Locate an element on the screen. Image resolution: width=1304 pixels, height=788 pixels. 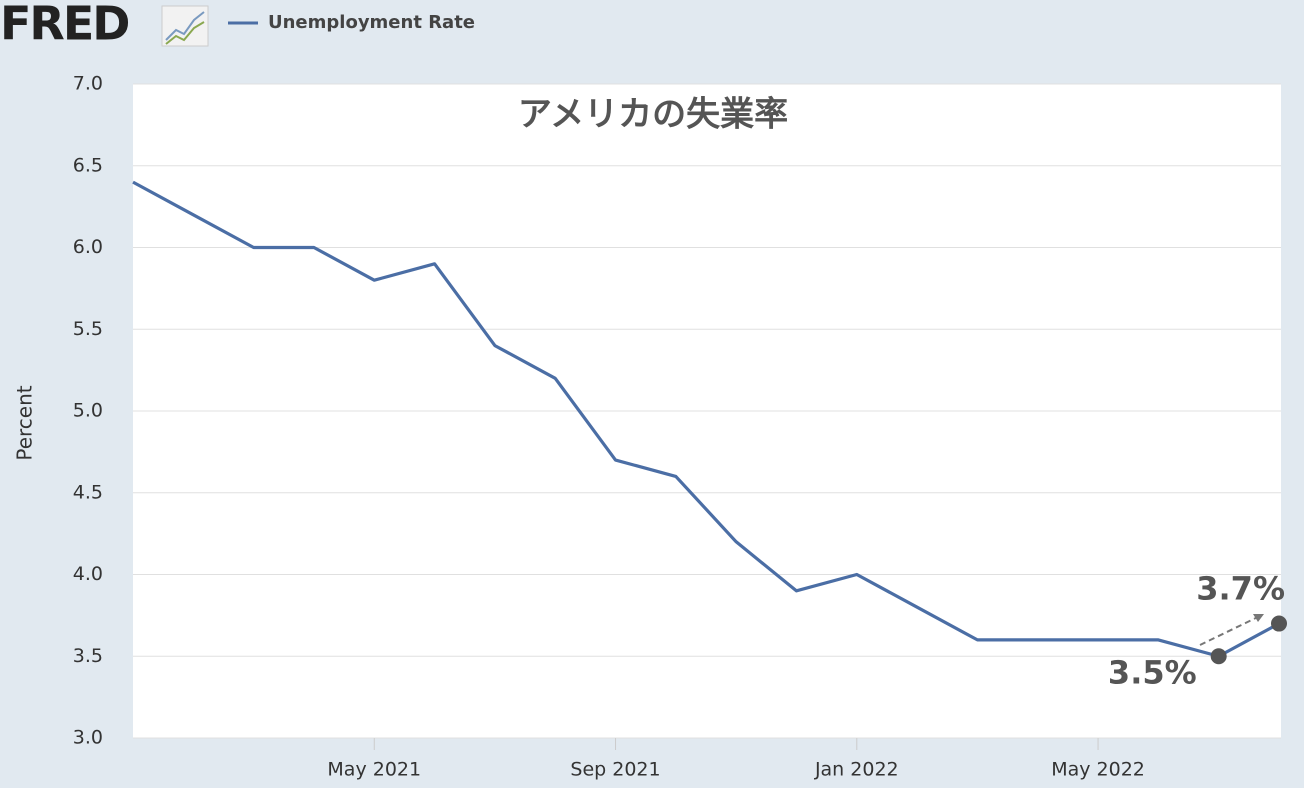
value-label: 3.7% is located at coordinates (1240, 589).